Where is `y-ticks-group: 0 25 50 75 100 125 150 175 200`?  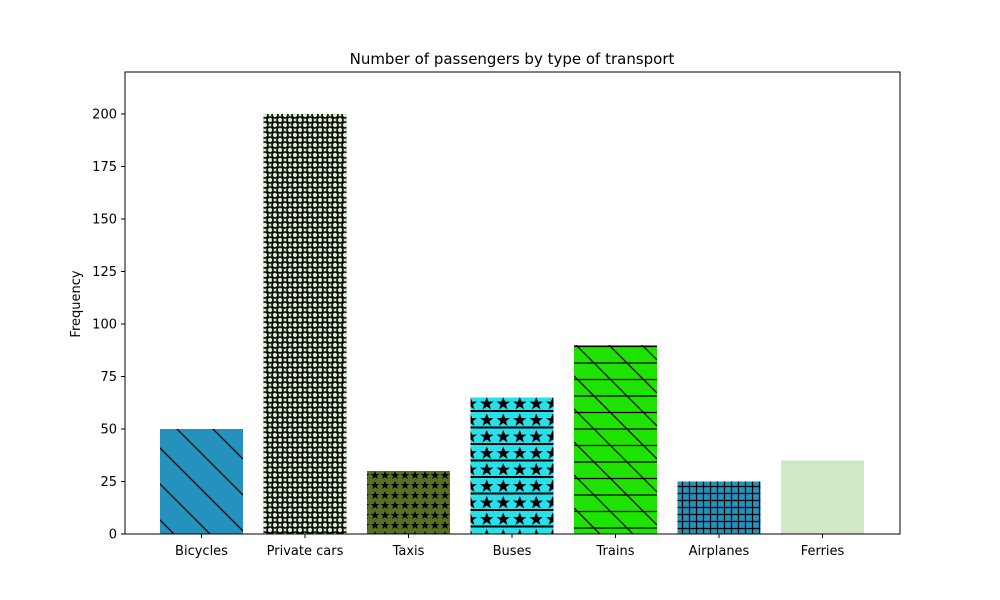
y-ticks-group: 0 25 50 75 100 125 150 175 200 is located at coordinates (108, 325).